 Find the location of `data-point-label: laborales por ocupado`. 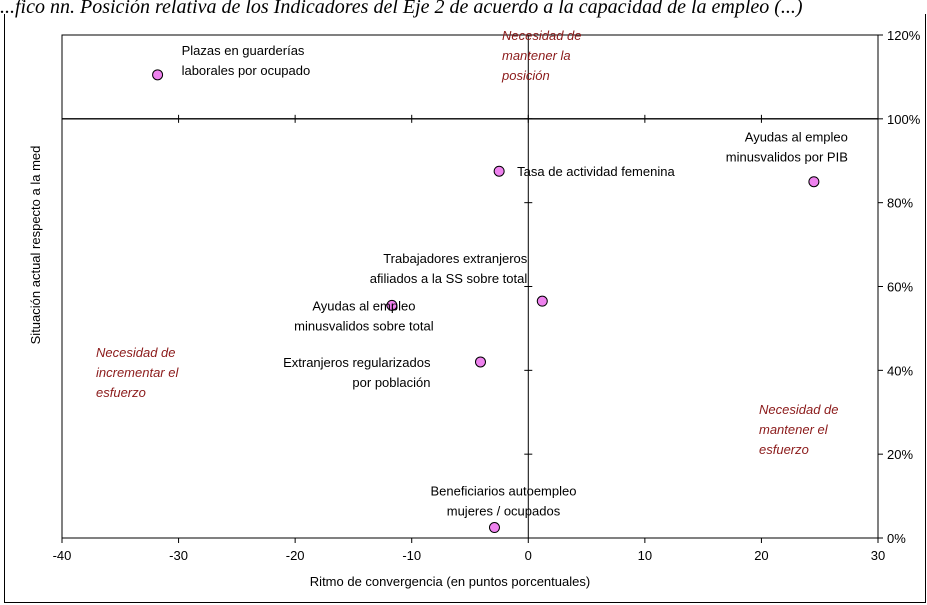

data-point-label: laborales por ocupado is located at coordinates (246, 70).